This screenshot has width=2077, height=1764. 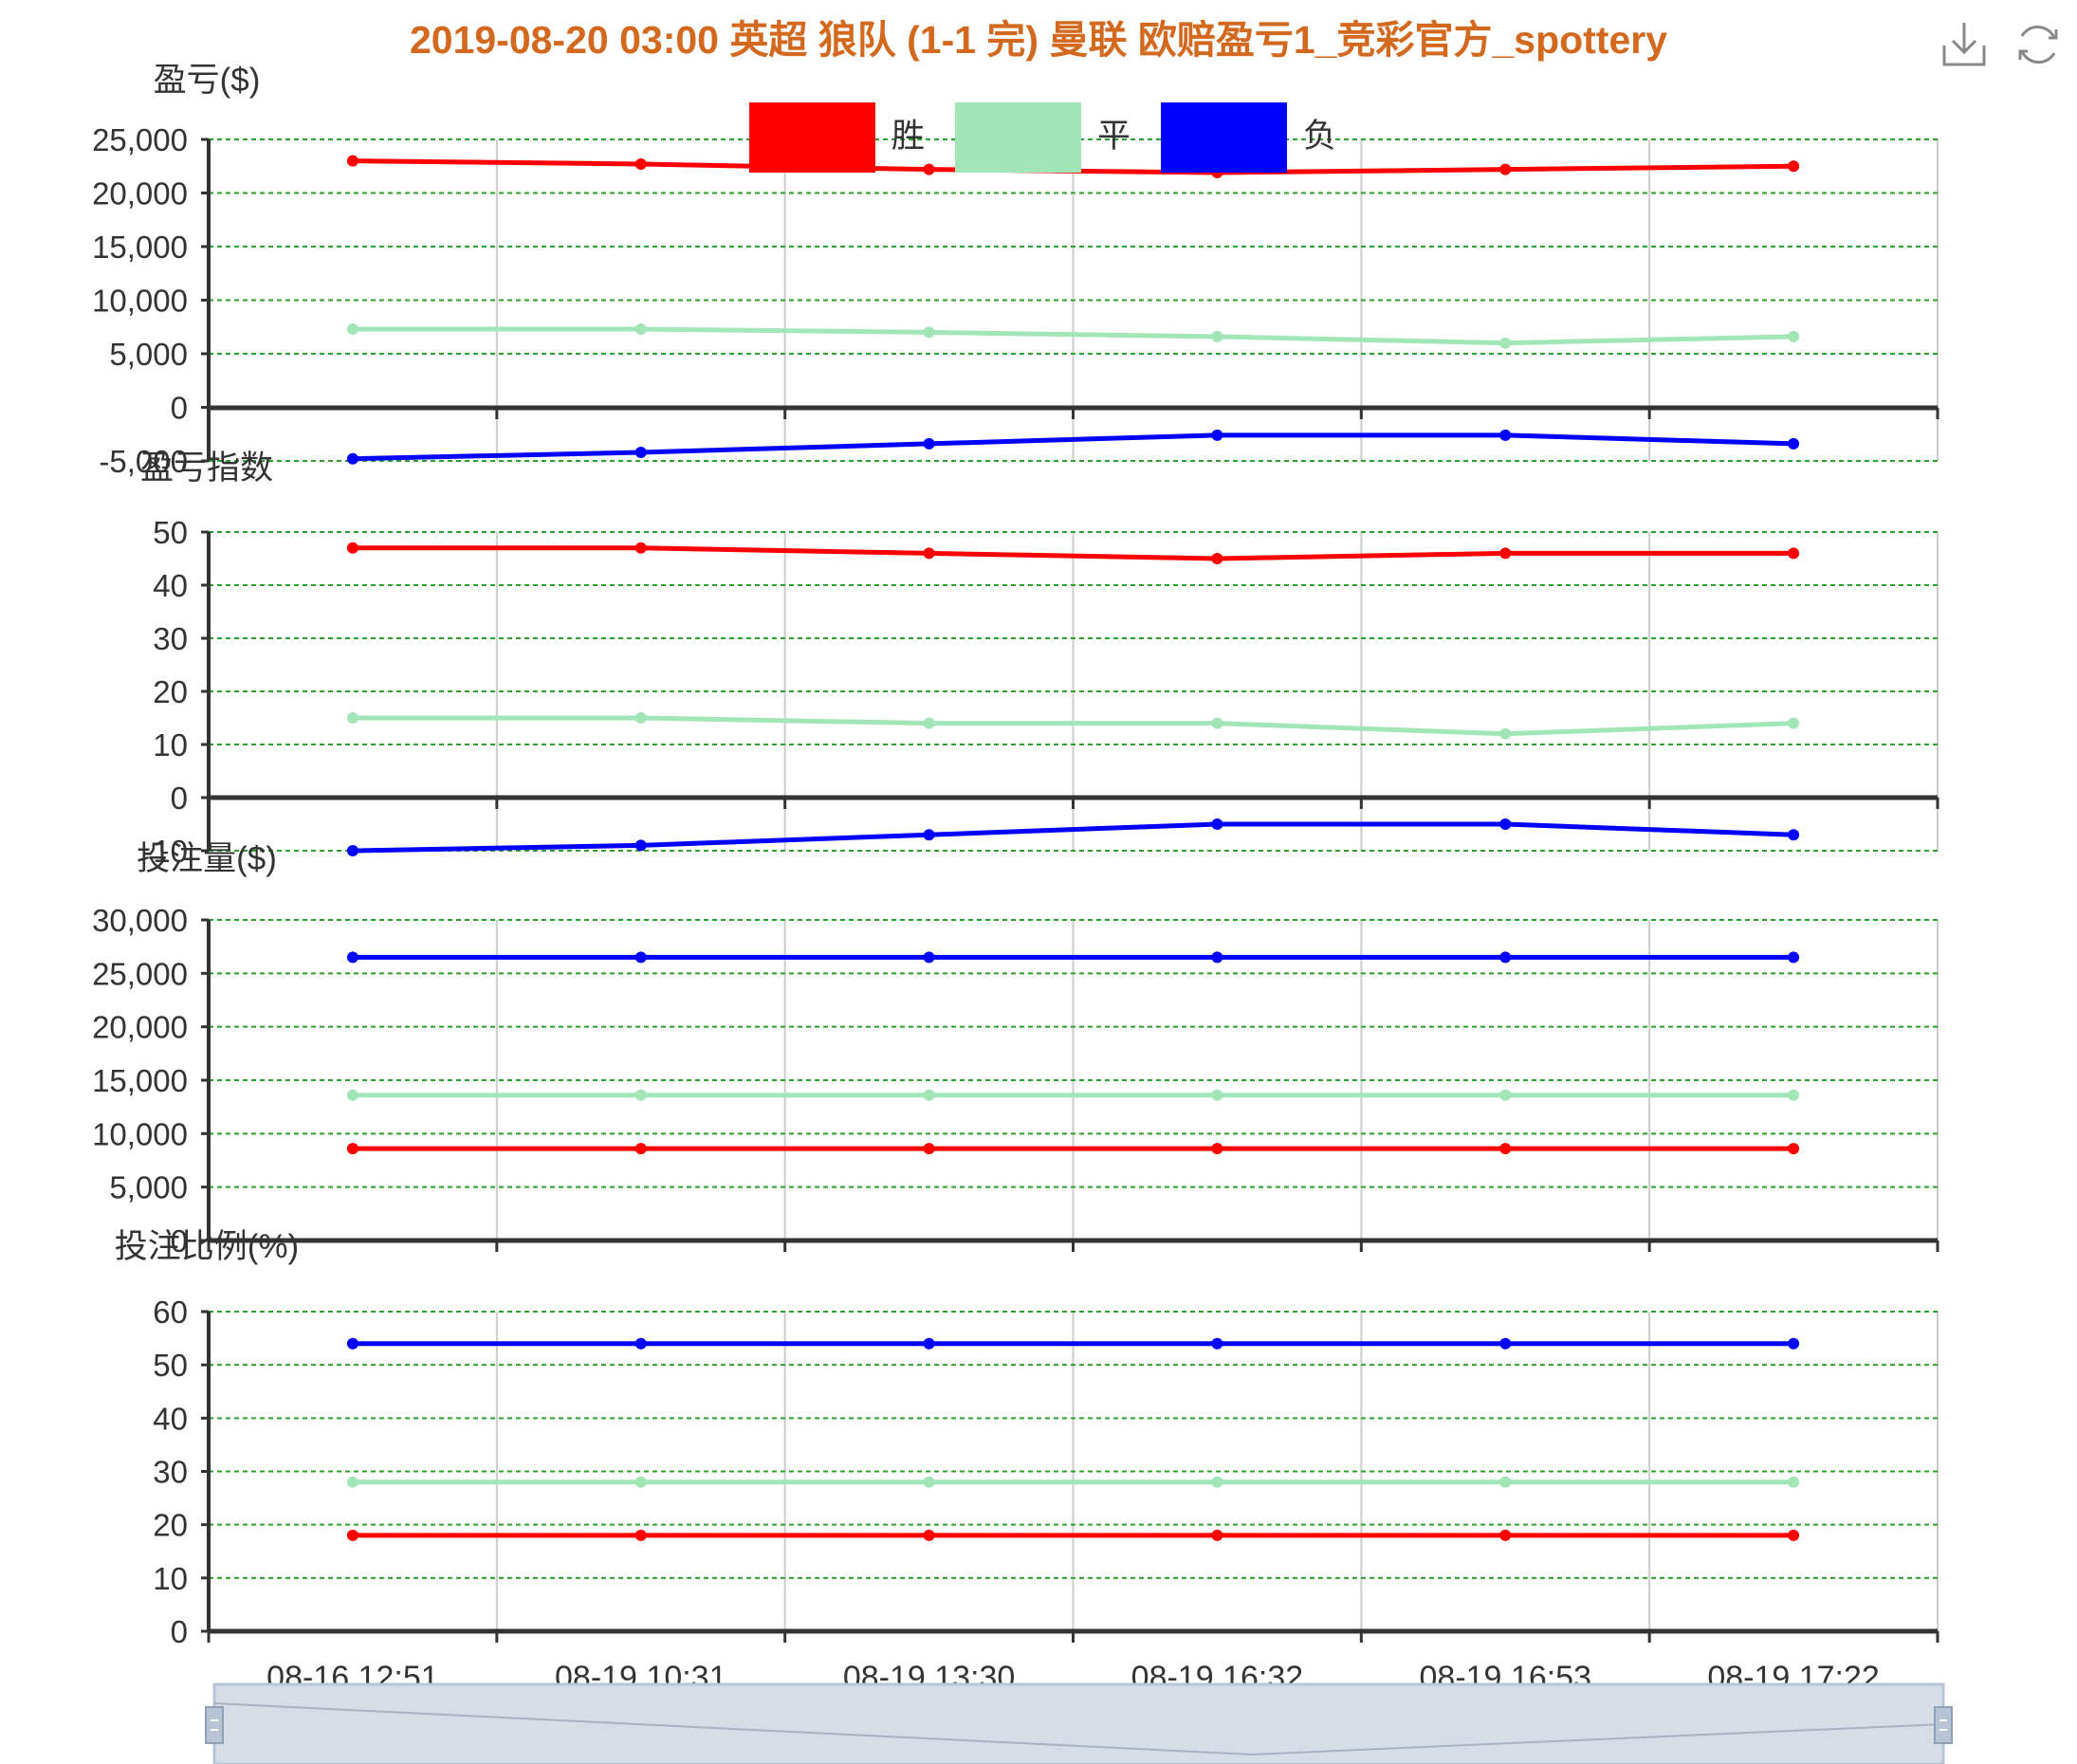 I want to click on download-icon, so click(x=1964, y=44).